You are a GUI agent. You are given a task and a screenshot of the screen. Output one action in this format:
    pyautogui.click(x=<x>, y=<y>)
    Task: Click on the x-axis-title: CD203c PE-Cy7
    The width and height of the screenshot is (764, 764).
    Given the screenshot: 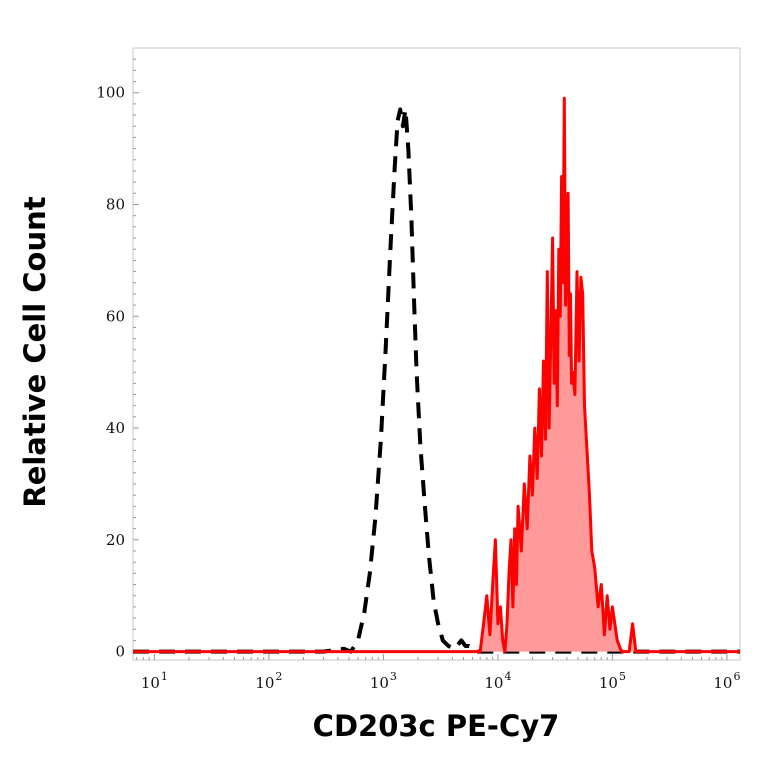 What is the action you would take?
    pyautogui.click(x=436, y=726)
    